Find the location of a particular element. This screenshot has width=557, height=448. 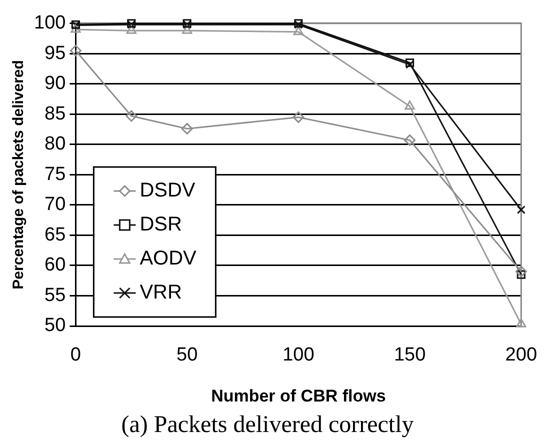

y-tick-label: 90 is located at coordinates (55, 83).